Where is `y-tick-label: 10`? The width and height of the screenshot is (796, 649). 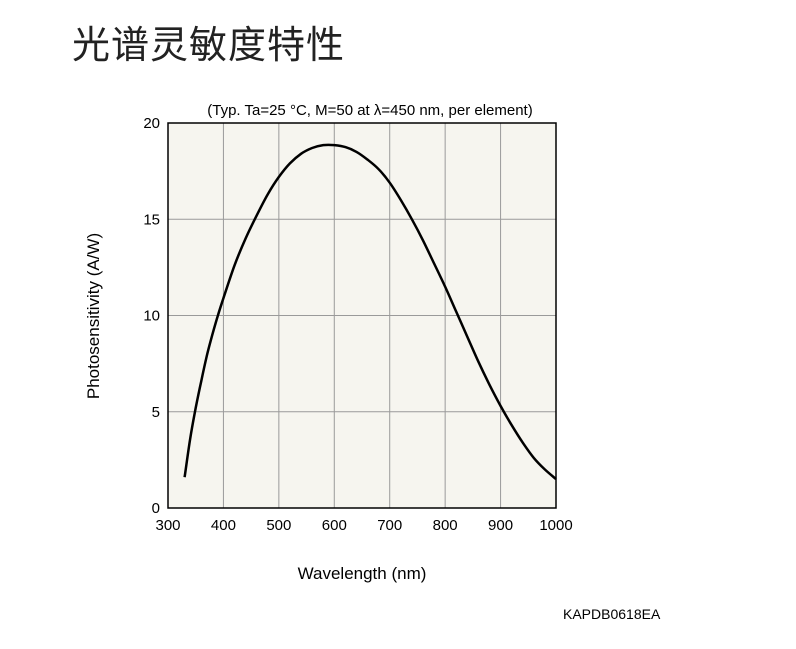 y-tick-label: 10 is located at coordinates (151, 316).